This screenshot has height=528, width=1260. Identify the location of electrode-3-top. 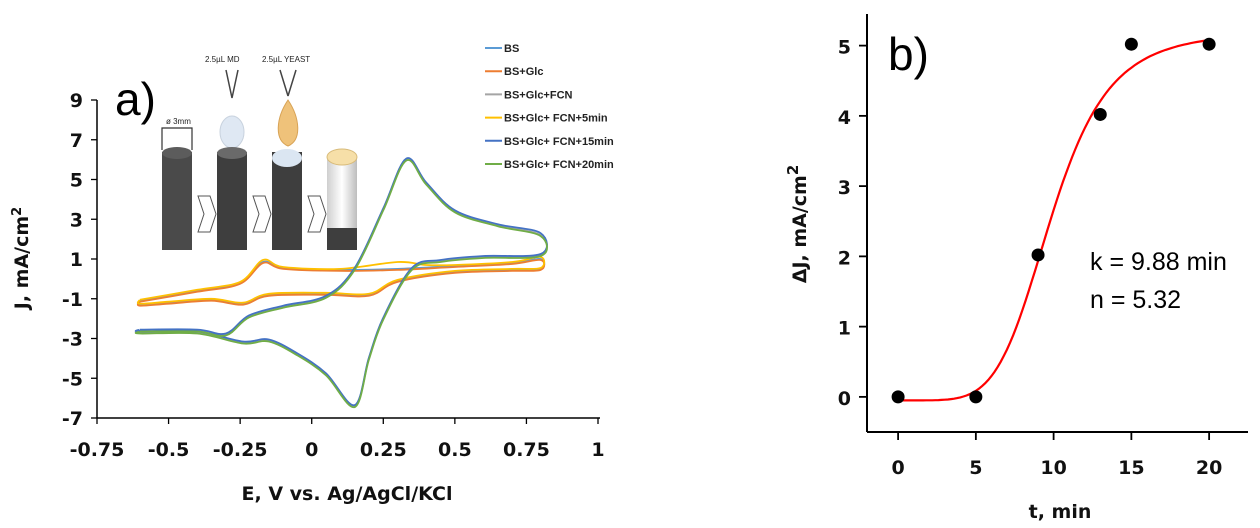
(287, 158).